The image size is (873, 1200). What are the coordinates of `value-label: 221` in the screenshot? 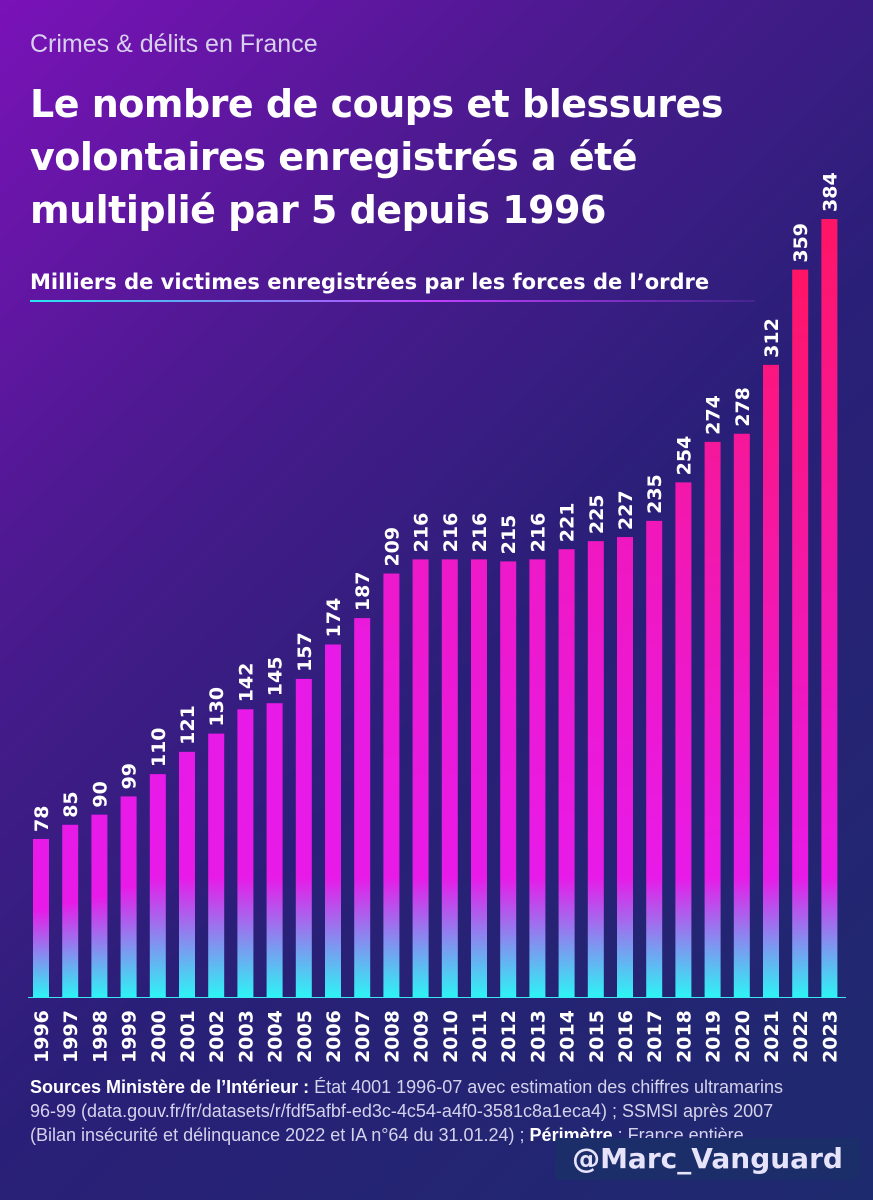 It's located at (568, 523).